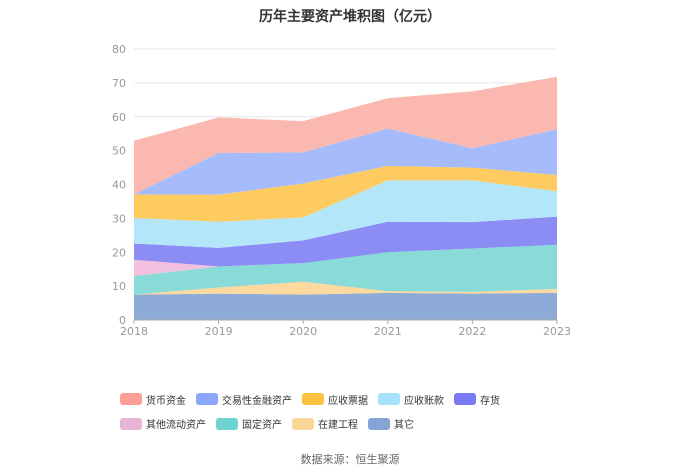 The width and height of the screenshot is (700, 474). Describe the element at coordinates (360, 414) in the screenshot. I see `chart-legend: 货币资金 交易性金融资产 应收票据 应收账款 存货其他流动资产 固定资产 在建工程 其它` at that location.